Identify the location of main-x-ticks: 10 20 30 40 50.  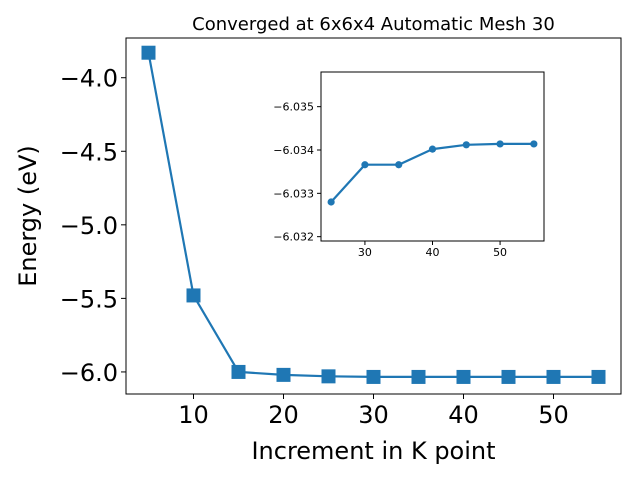
(373, 411).